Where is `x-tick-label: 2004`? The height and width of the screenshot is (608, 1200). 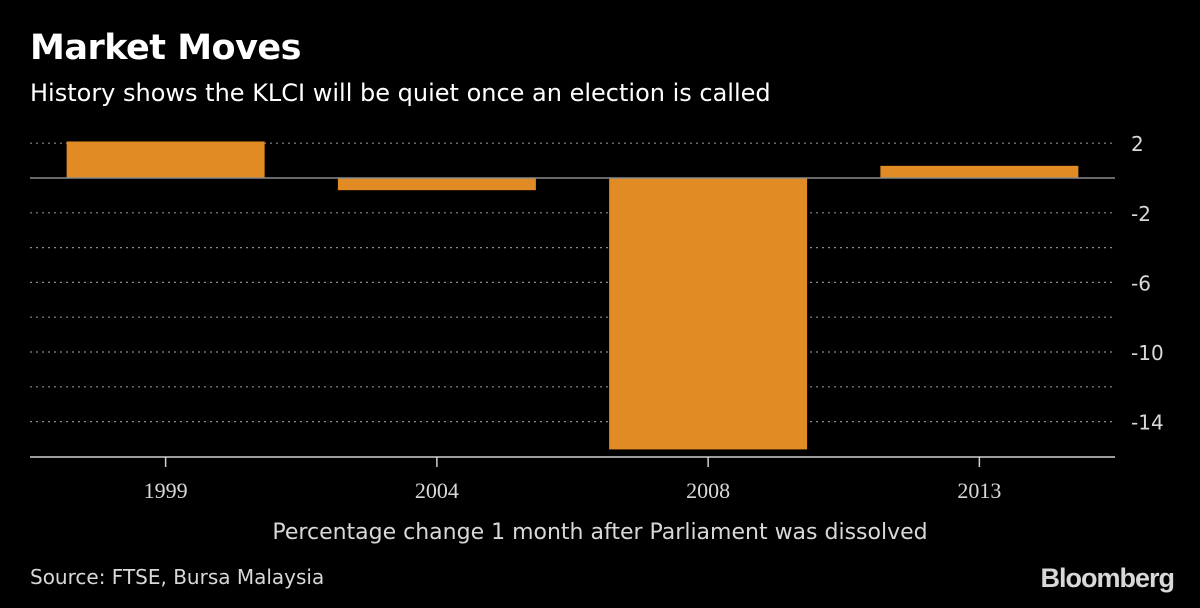 x-tick-label: 2004 is located at coordinates (437, 490).